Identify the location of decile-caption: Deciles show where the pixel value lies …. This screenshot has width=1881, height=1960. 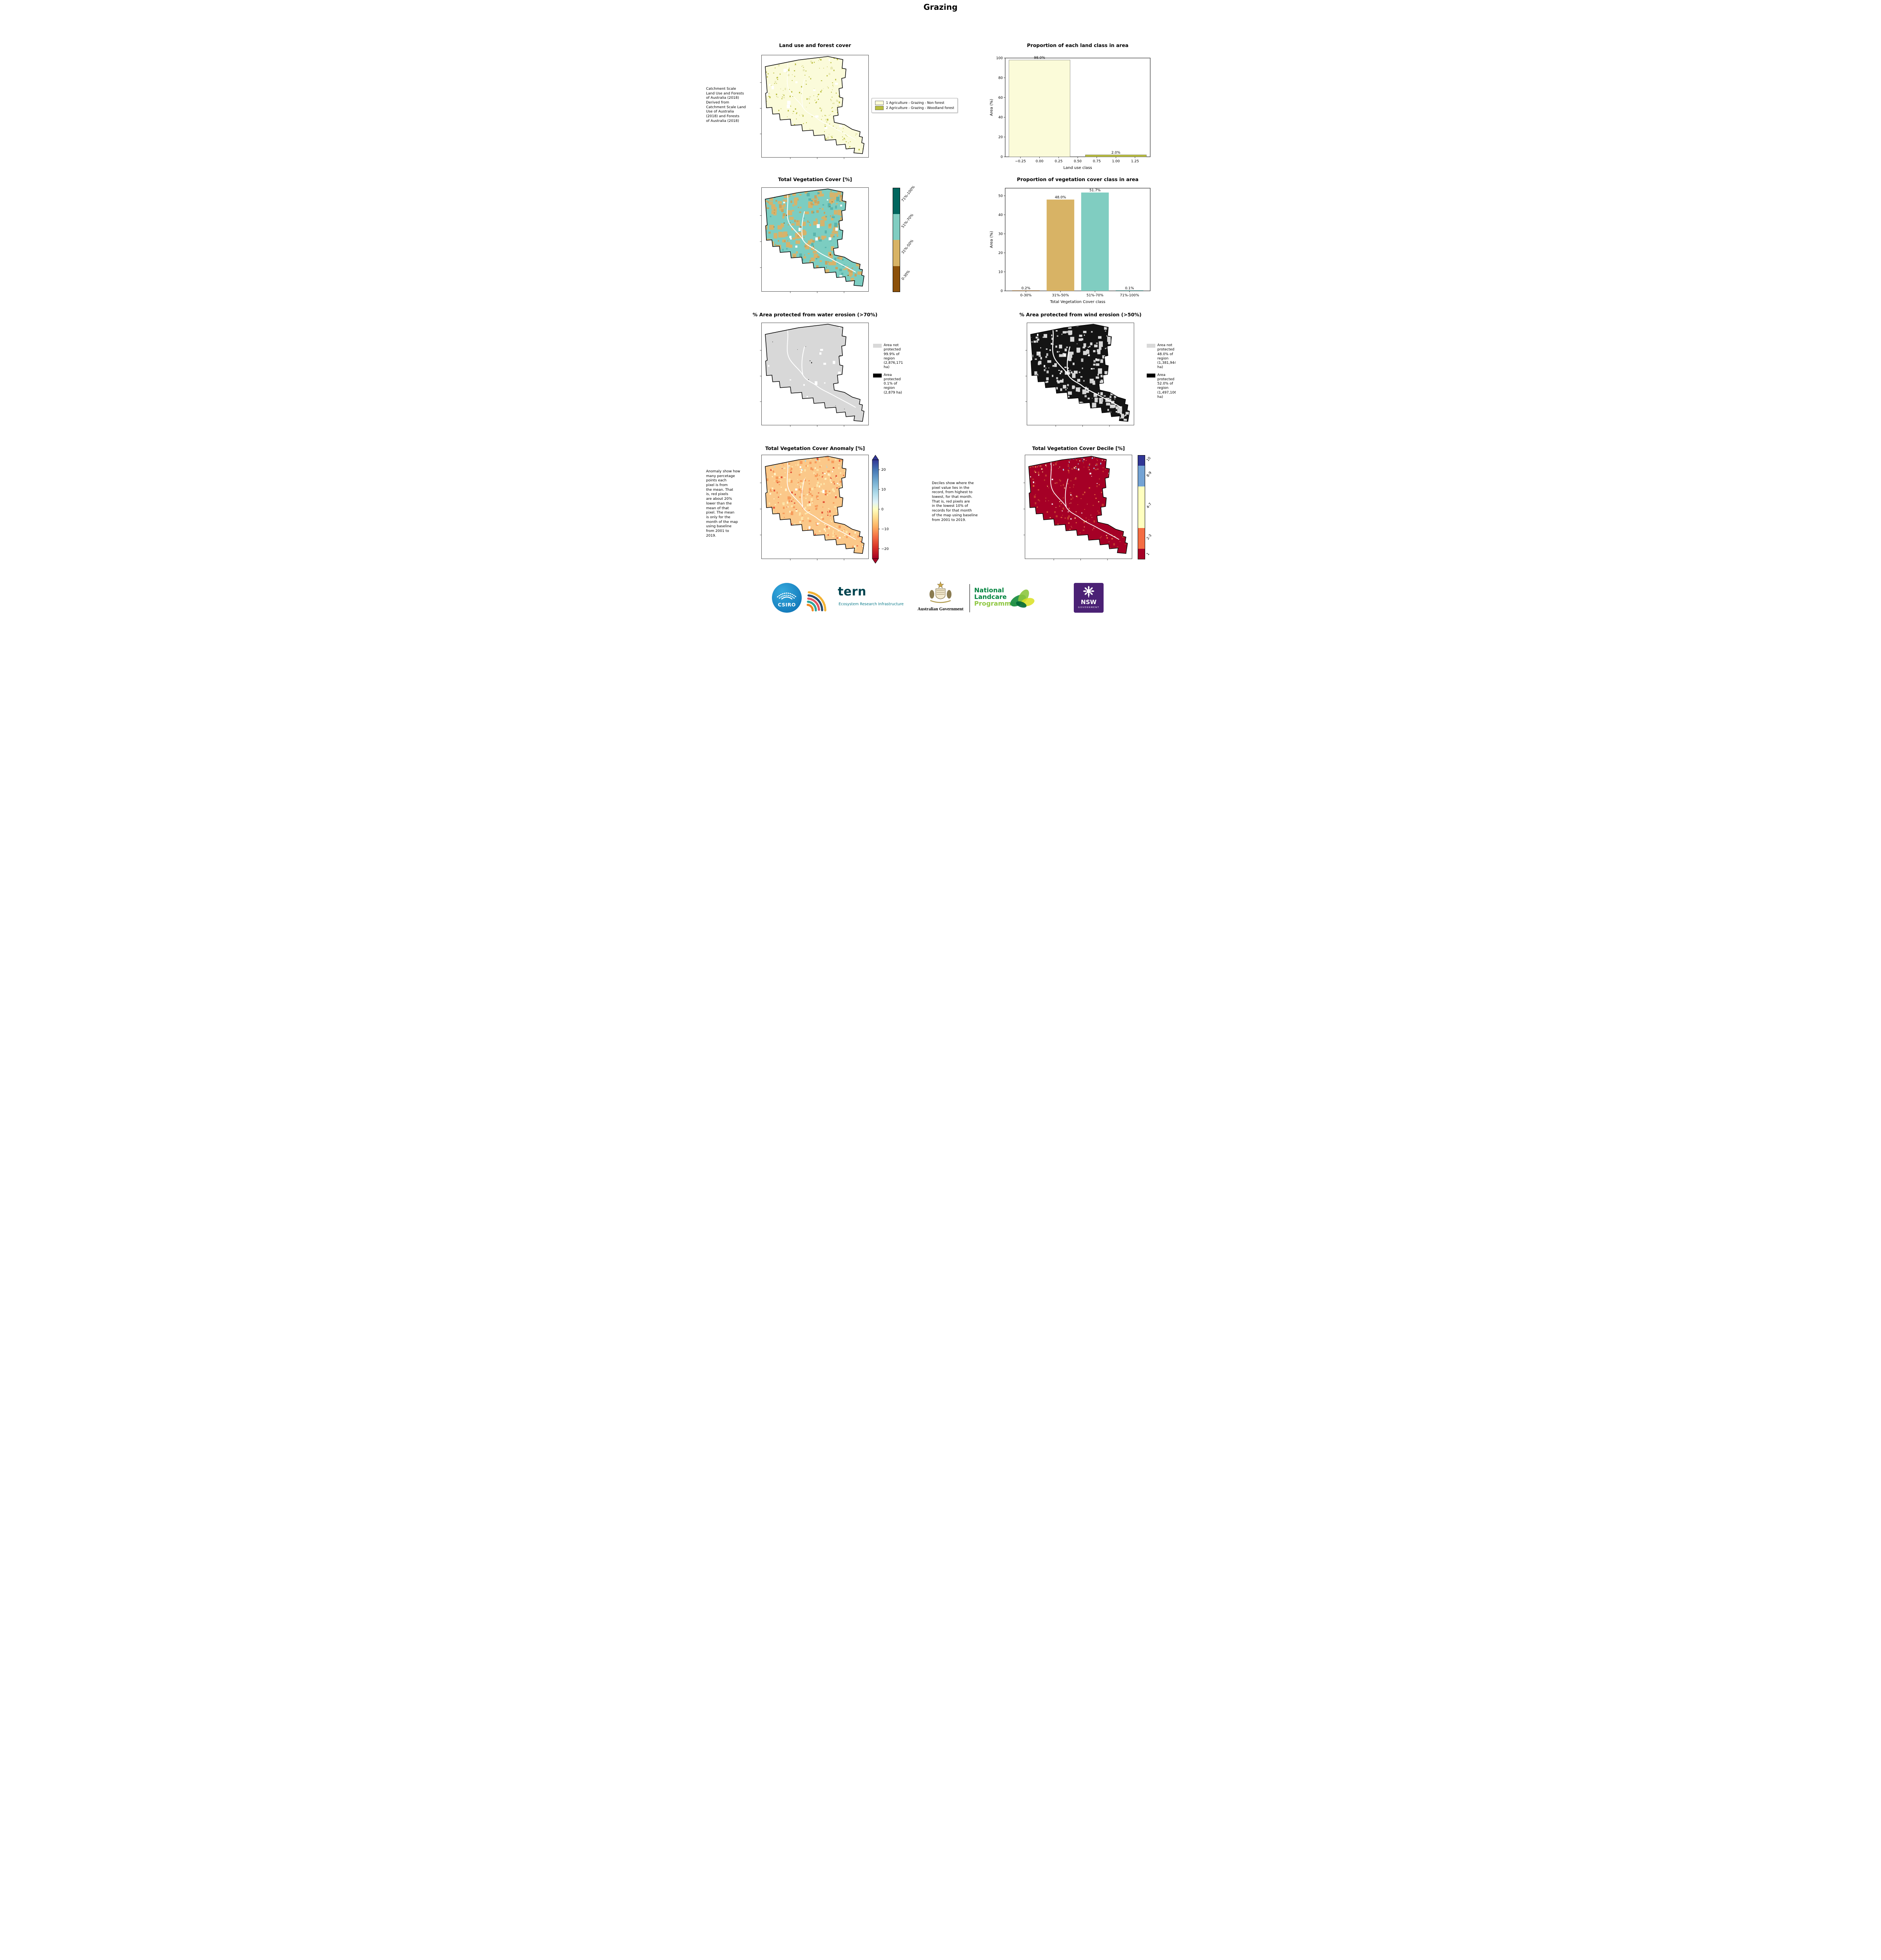
(955, 502).